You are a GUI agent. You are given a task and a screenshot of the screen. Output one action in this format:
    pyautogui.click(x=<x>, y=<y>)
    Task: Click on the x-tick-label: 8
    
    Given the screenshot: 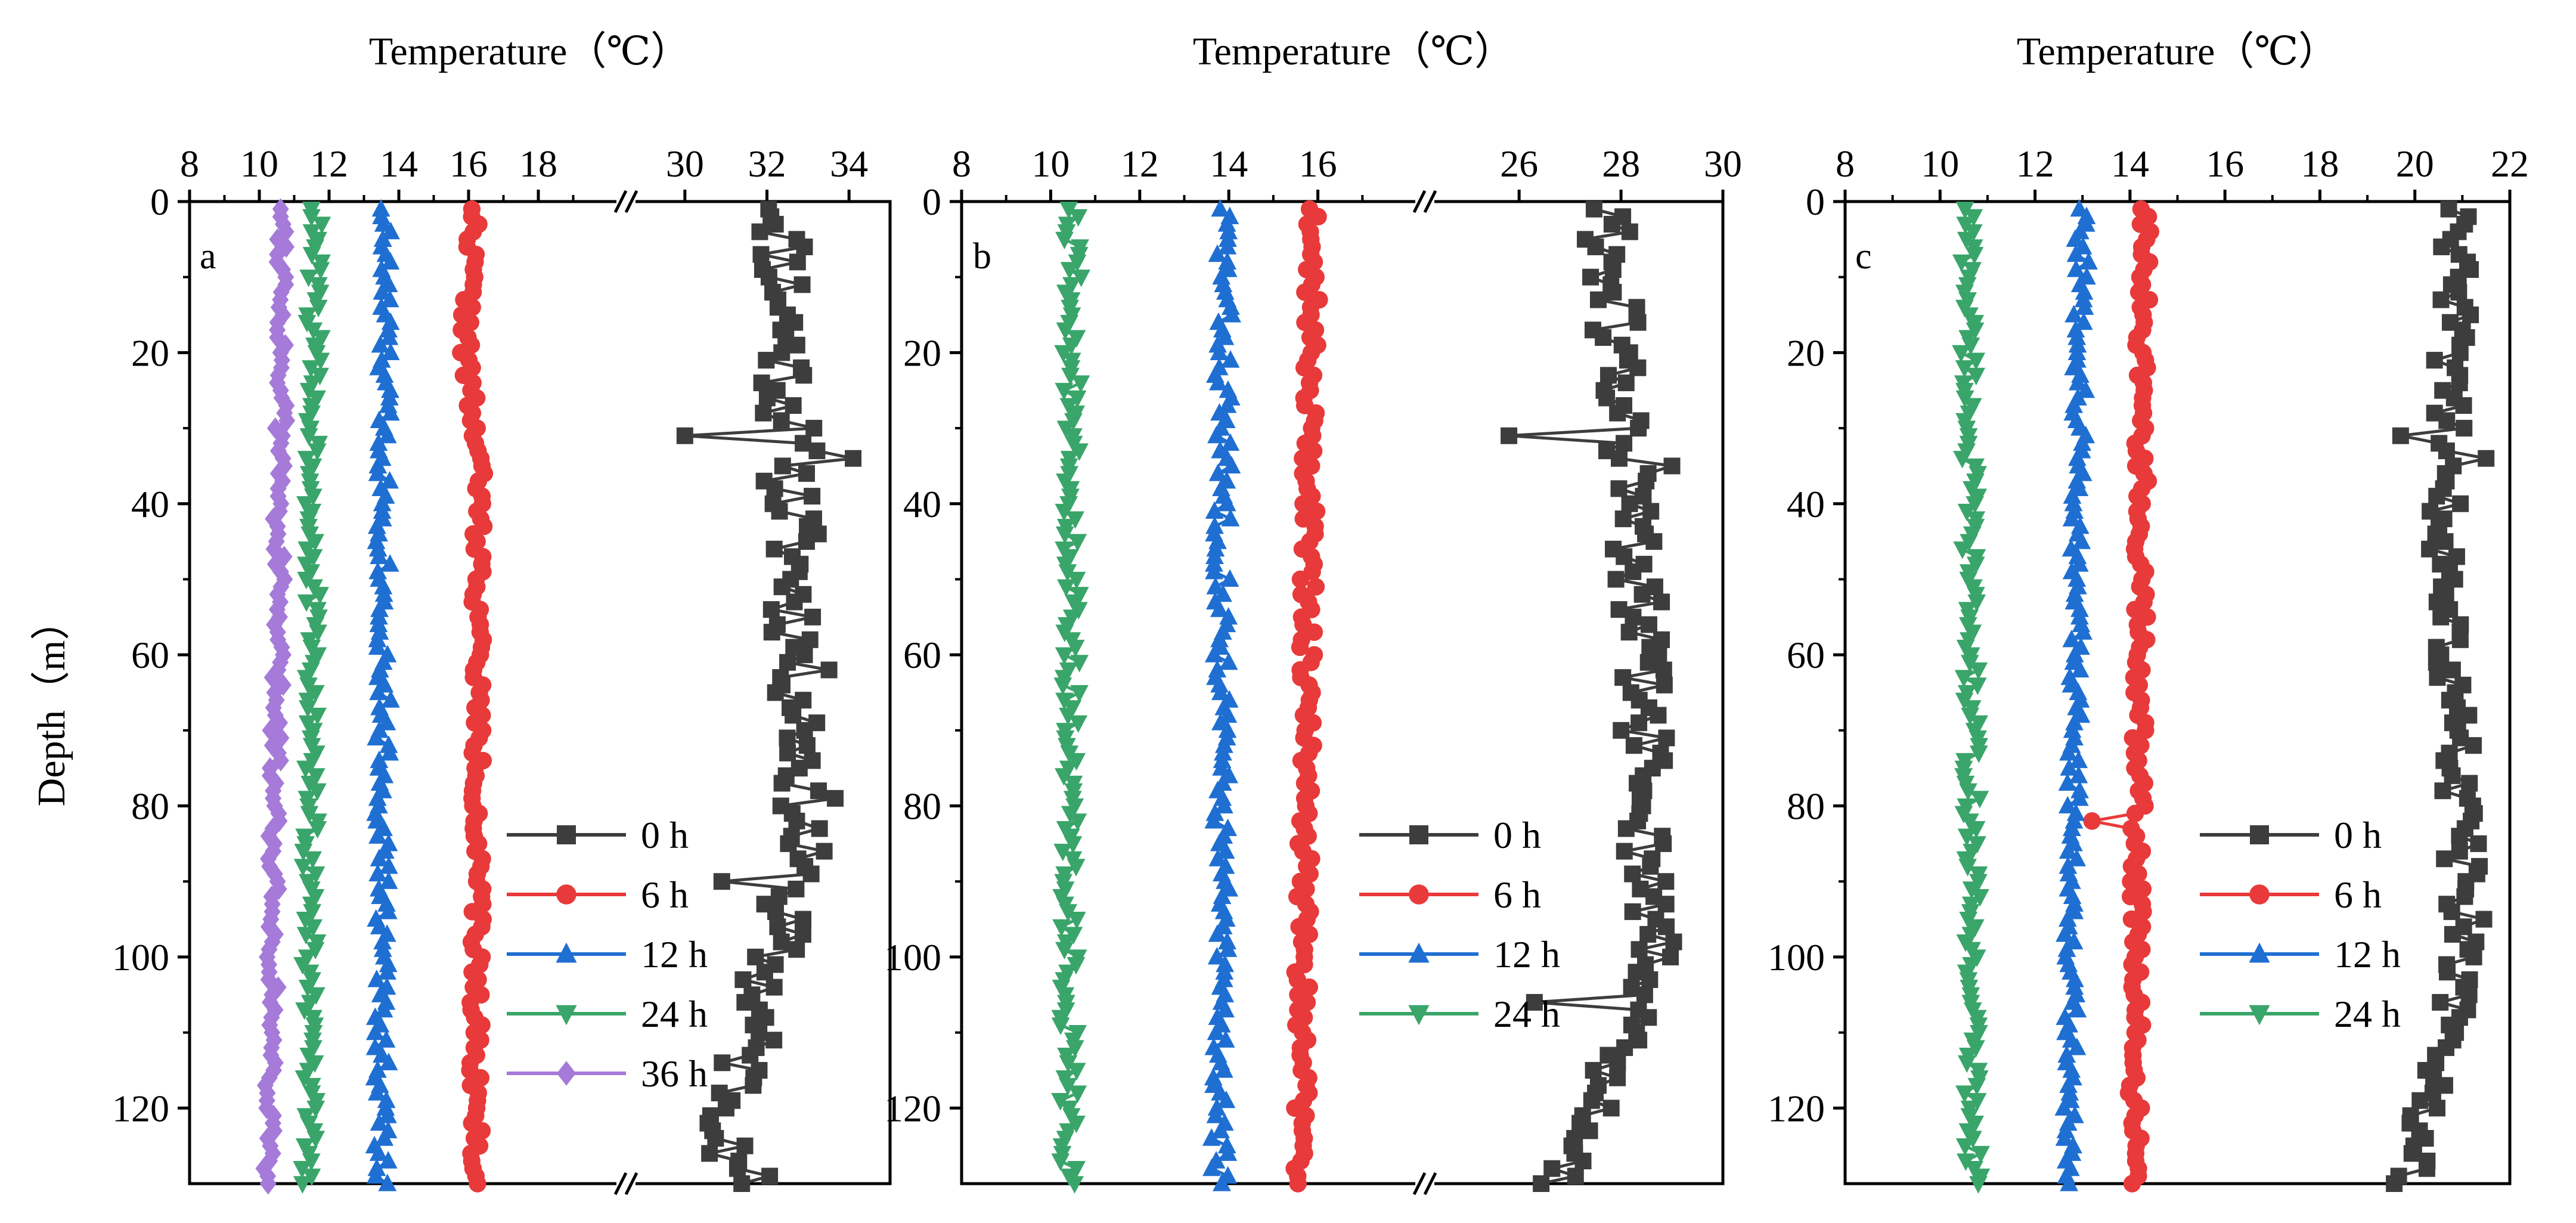 What is the action you would take?
    pyautogui.click(x=961, y=164)
    